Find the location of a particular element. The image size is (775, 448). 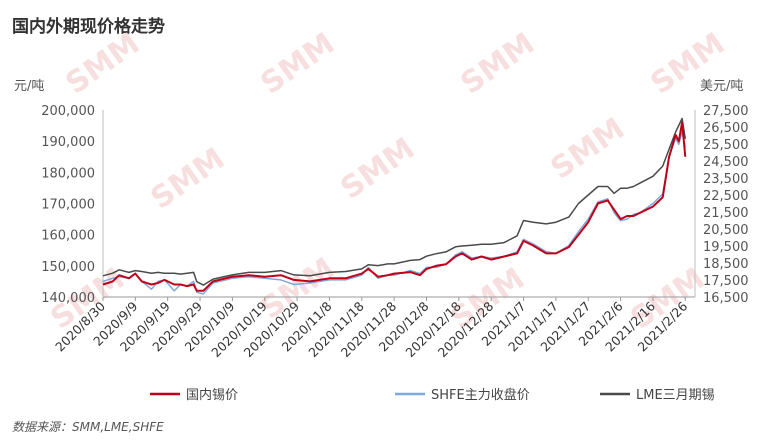

y-right-tick-label: 26,500 is located at coordinates (726, 128).